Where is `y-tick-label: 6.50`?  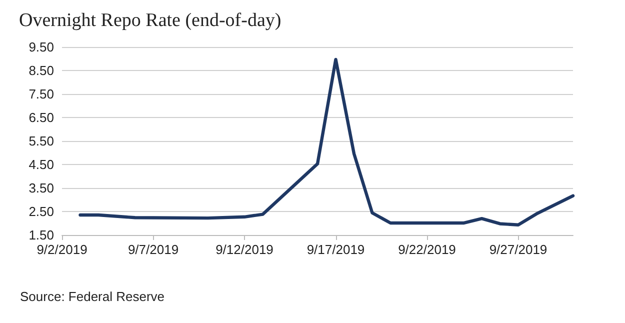 y-tick-label: 6.50 is located at coordinates (41, 117).